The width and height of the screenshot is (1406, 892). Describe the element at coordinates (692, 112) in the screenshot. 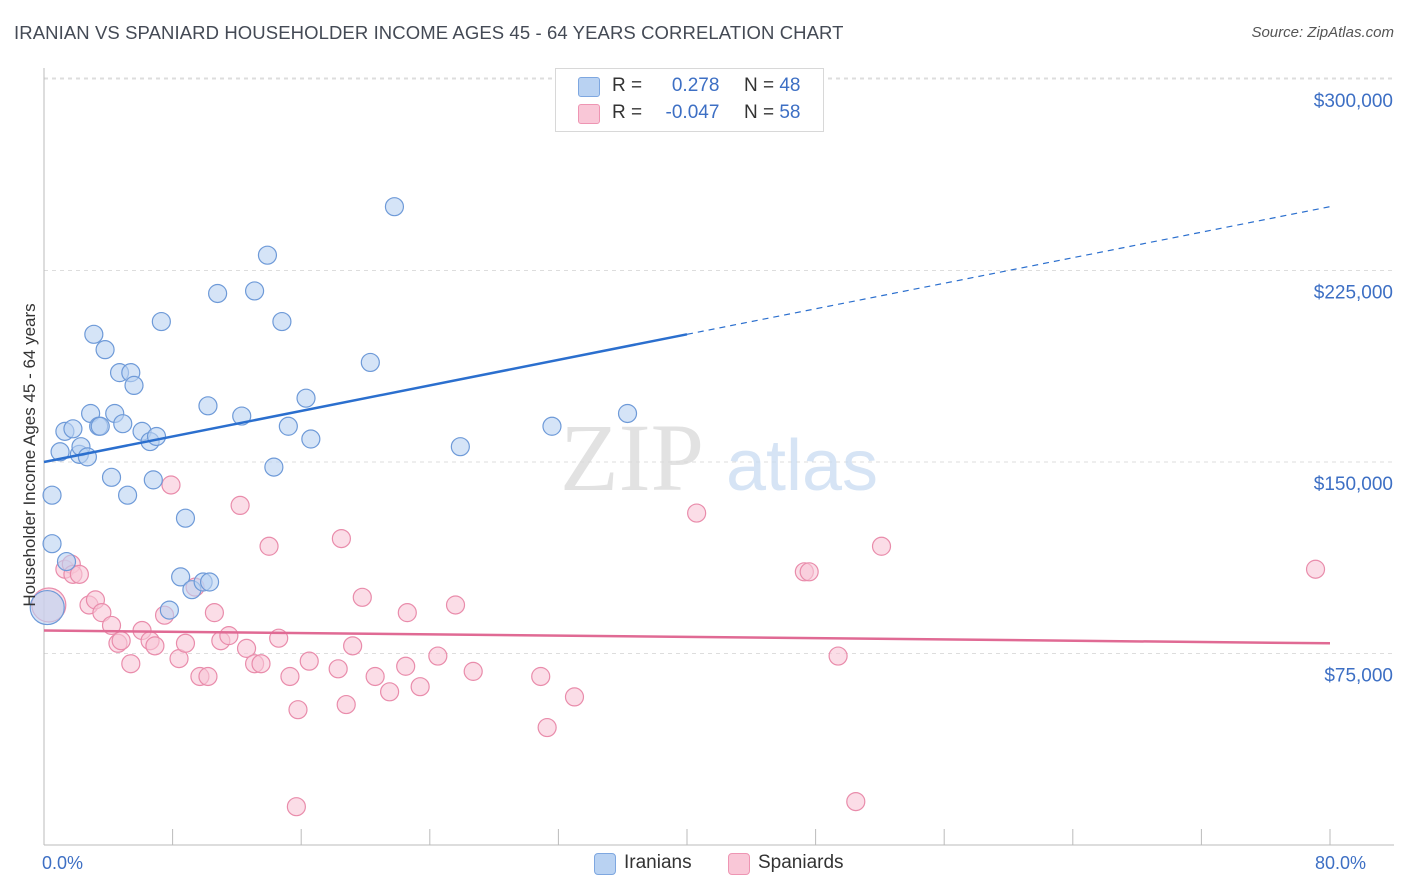

I see `legend-r-value-spaniards: -0.047` at that location.